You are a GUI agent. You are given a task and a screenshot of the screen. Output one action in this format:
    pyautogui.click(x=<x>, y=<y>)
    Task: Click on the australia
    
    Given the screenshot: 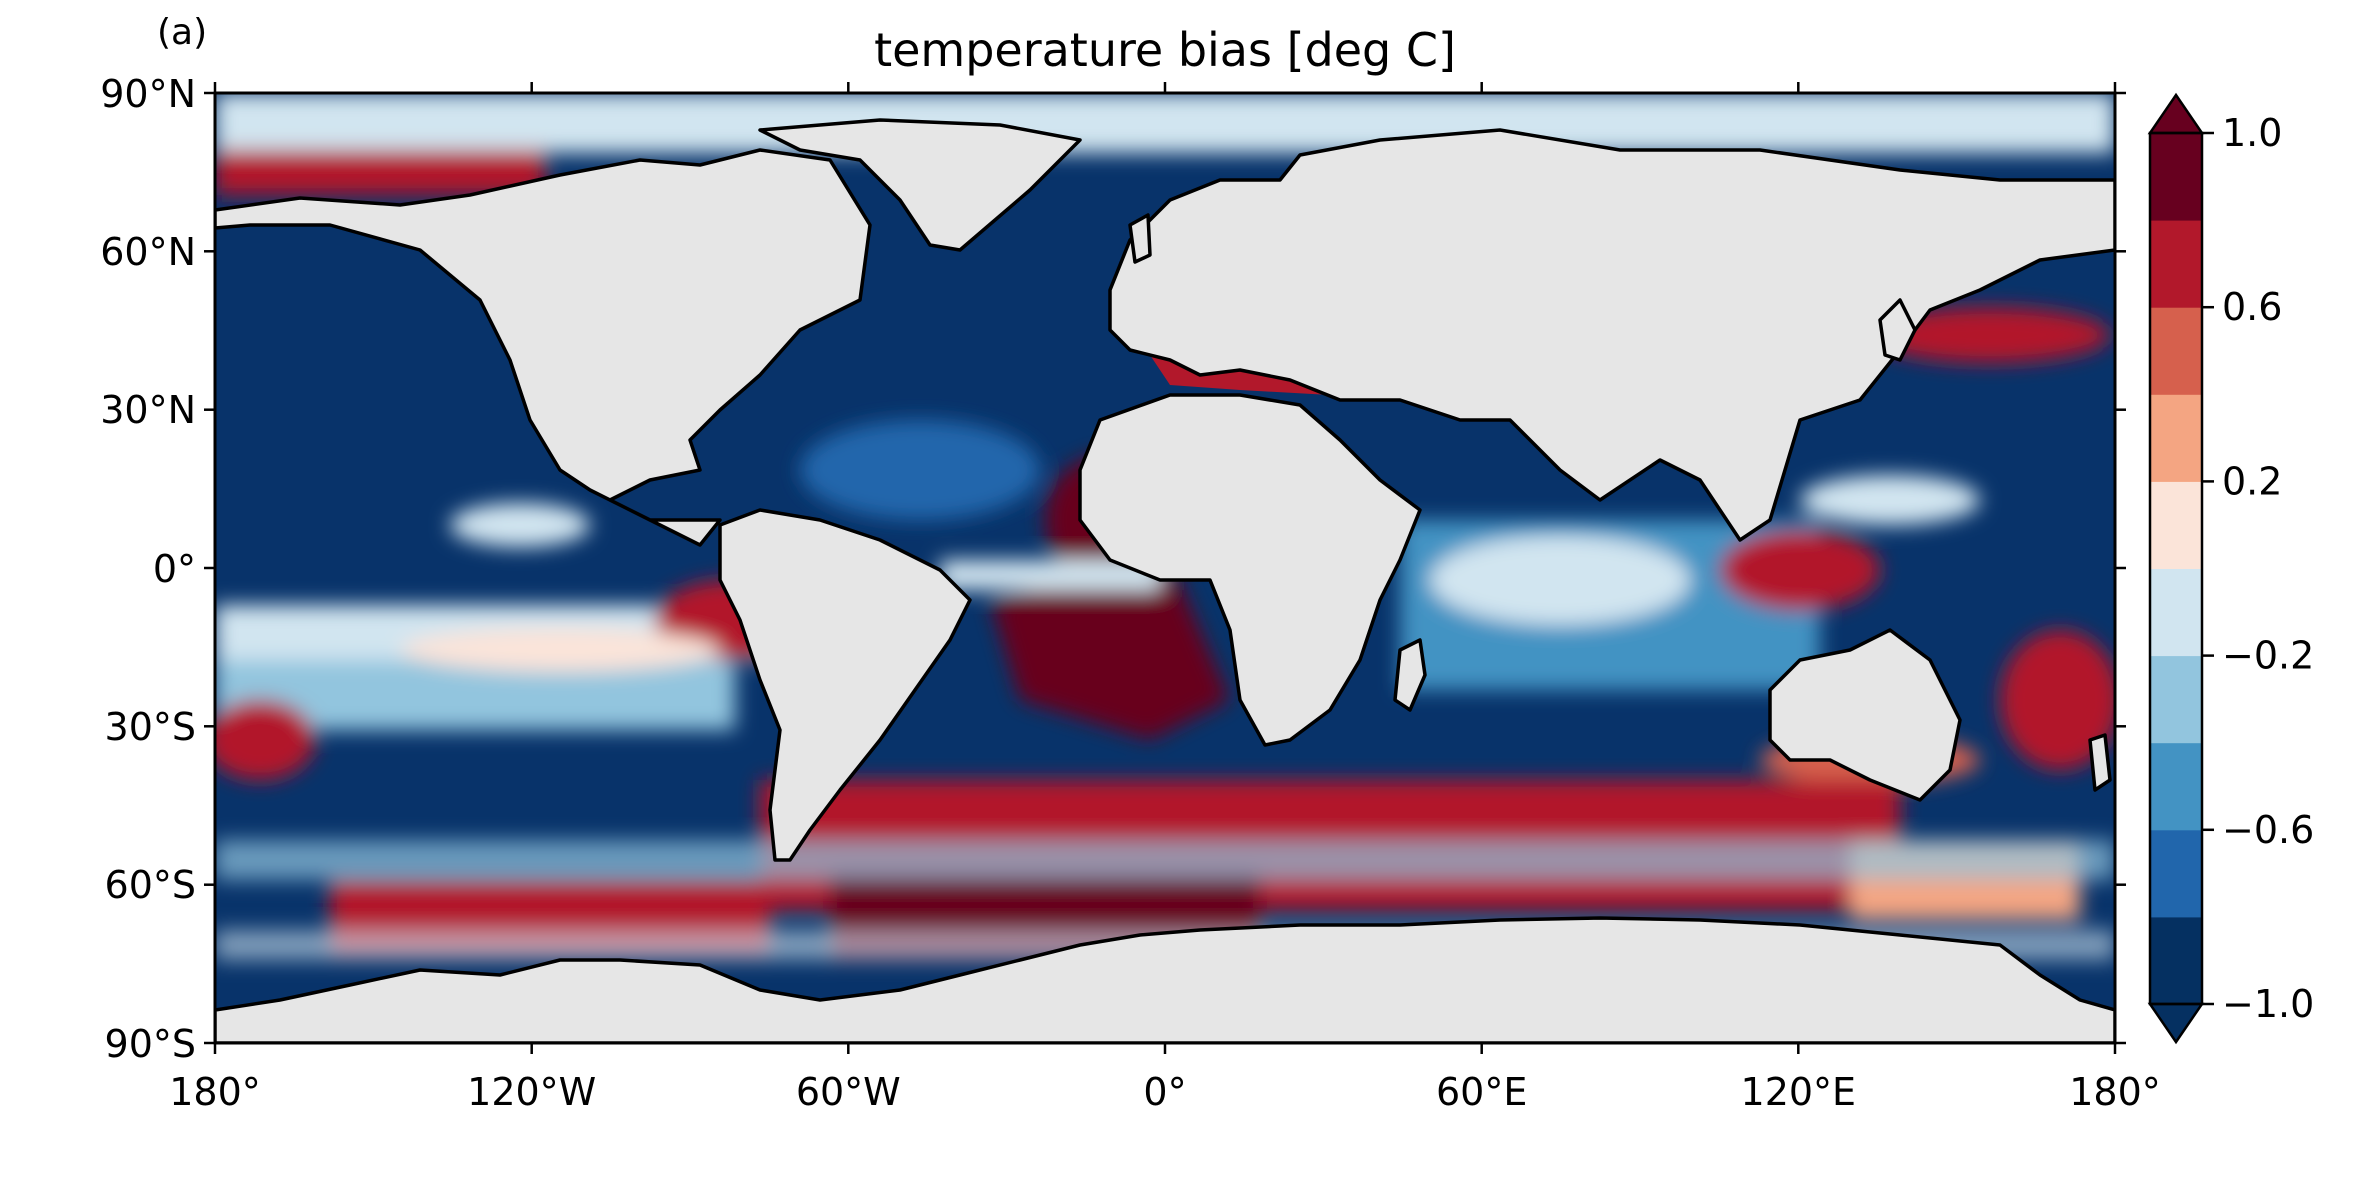 What is the action you would take?
    pyautogui.click(x=1865, y=715)
    